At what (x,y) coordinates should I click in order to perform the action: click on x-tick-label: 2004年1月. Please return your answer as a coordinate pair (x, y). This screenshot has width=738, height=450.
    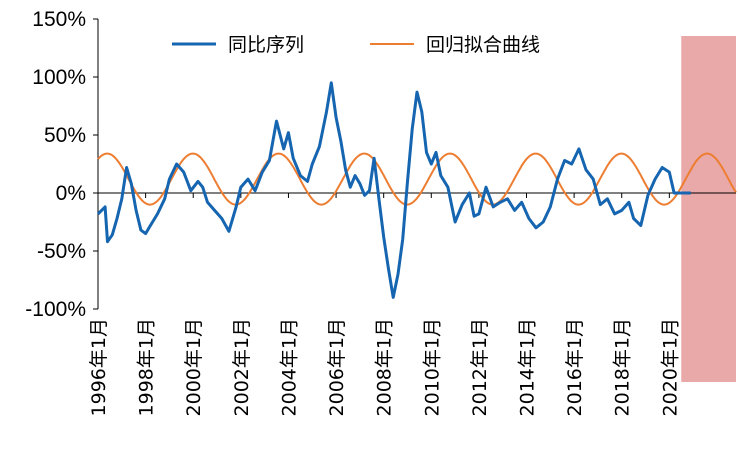
    Looking at the image, I should click on (289, 367).